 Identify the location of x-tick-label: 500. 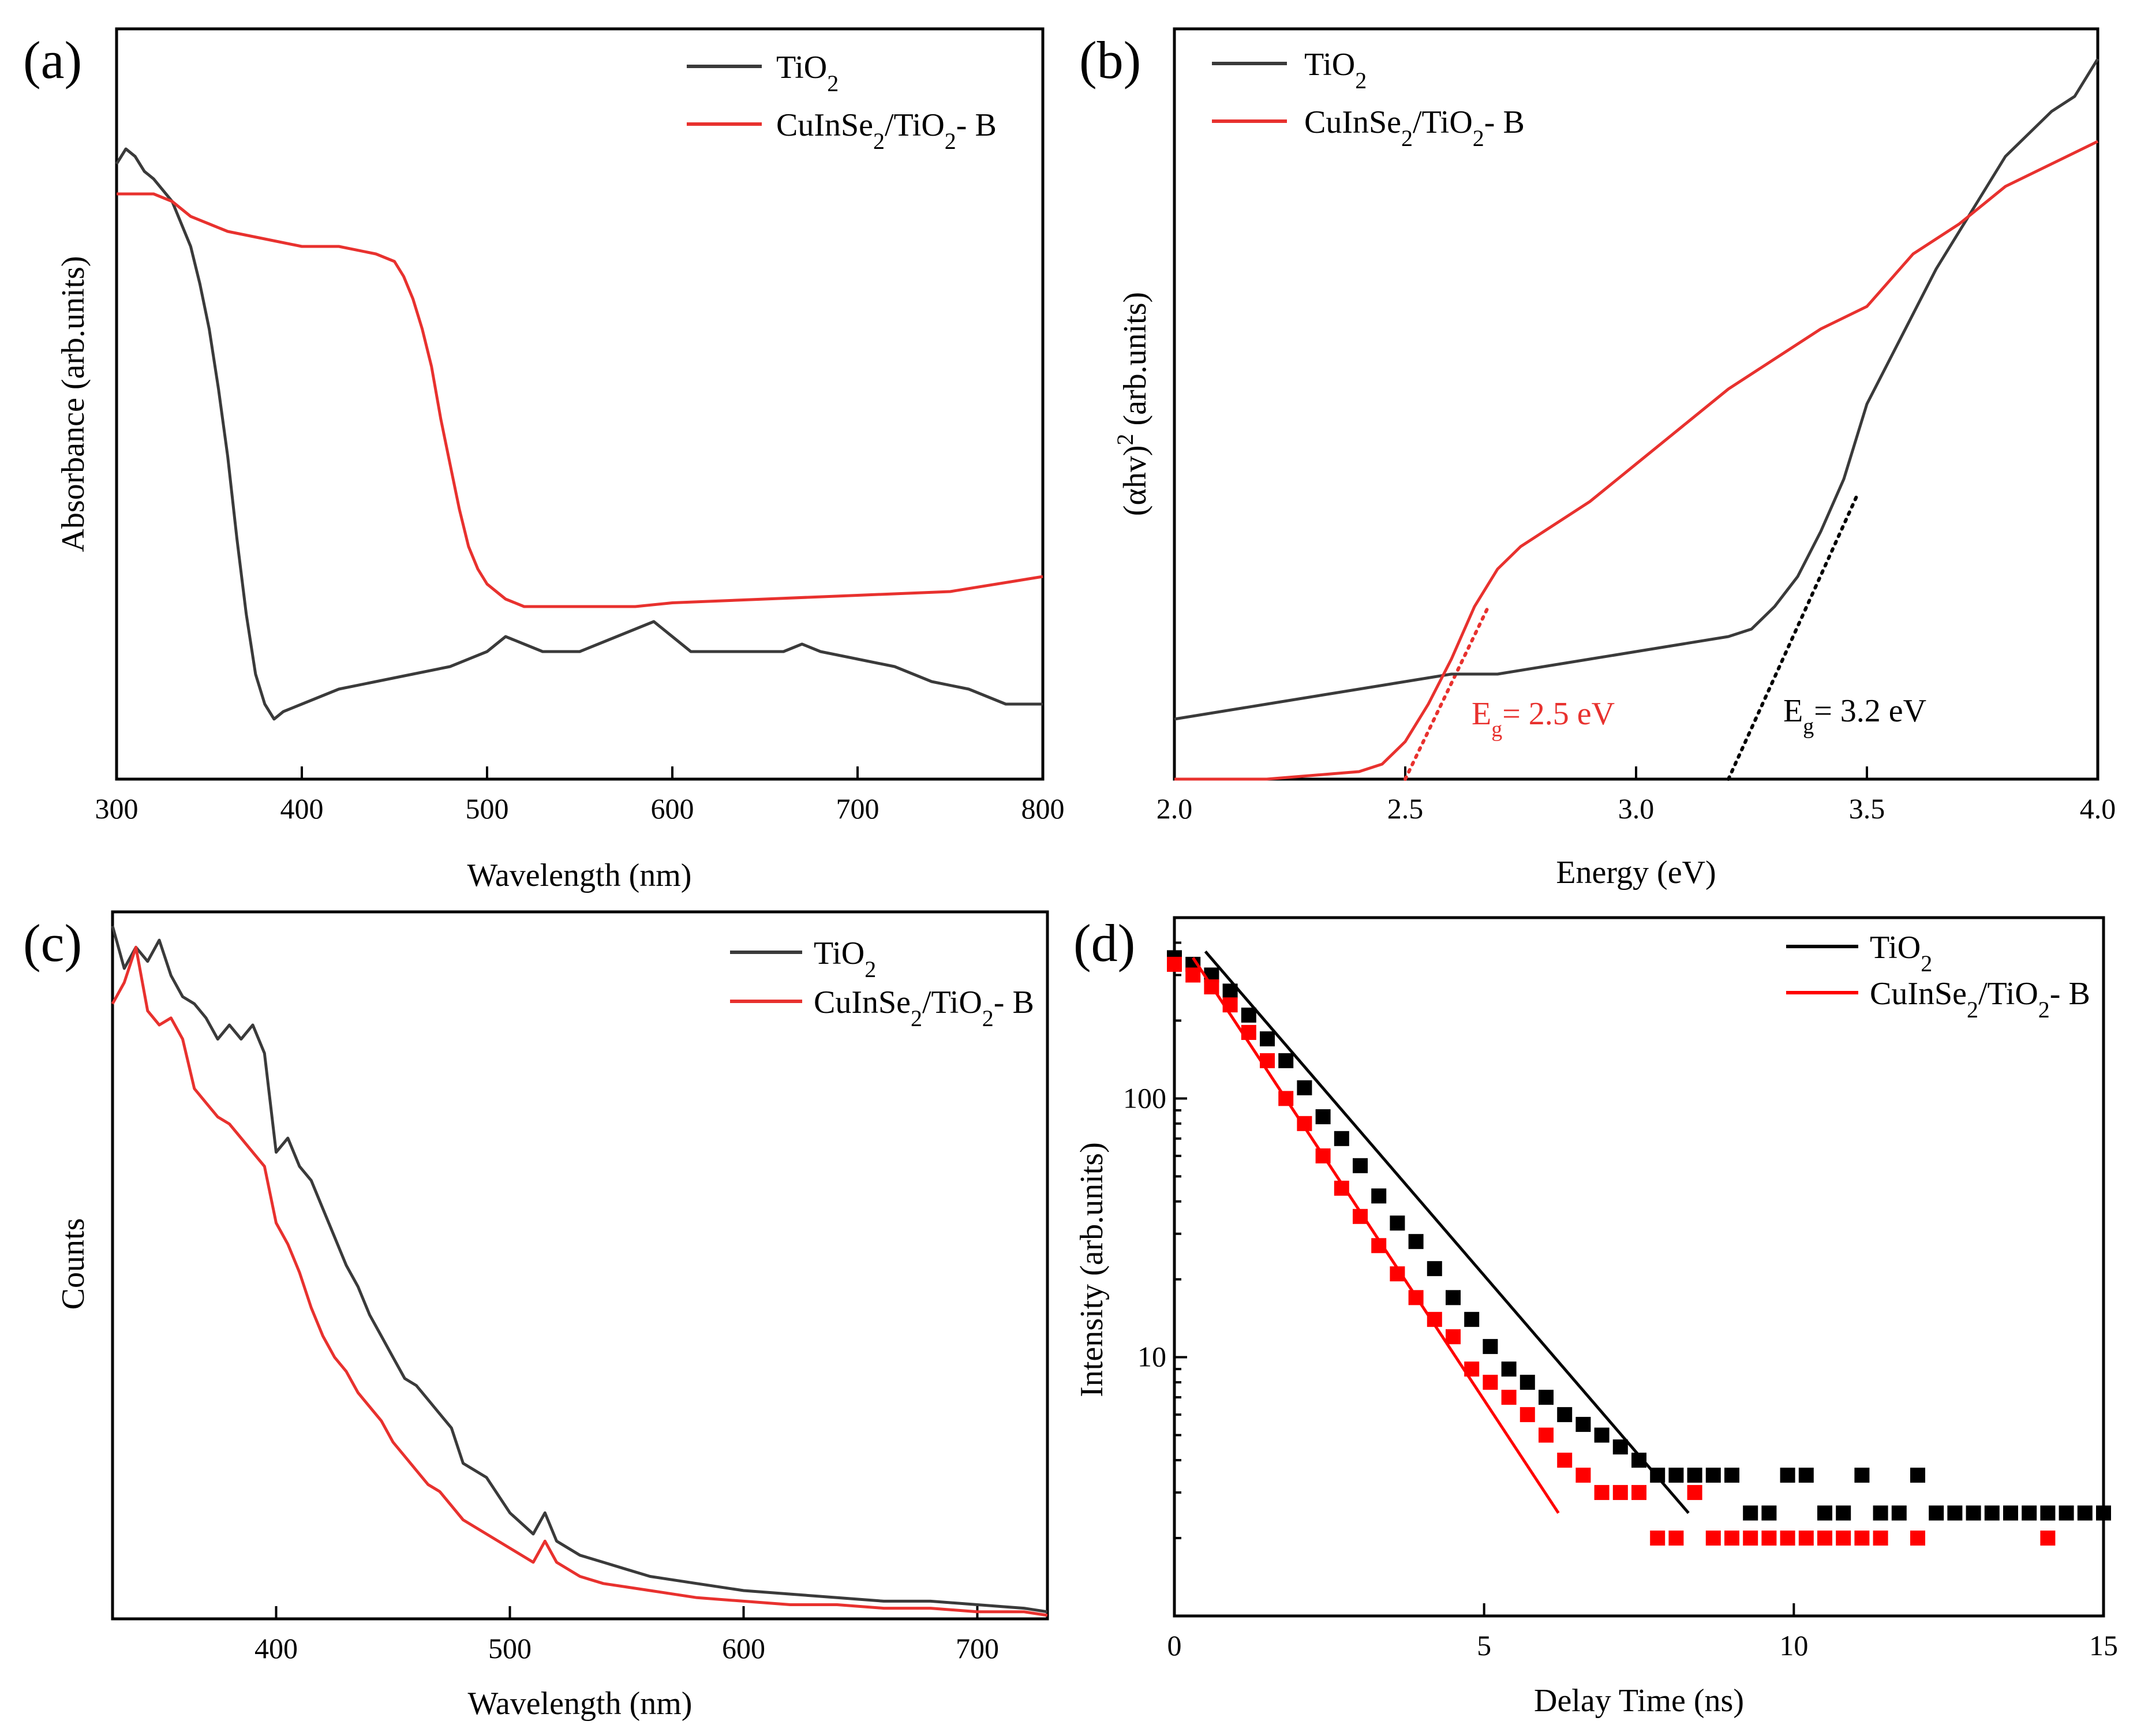
(510, 1648).